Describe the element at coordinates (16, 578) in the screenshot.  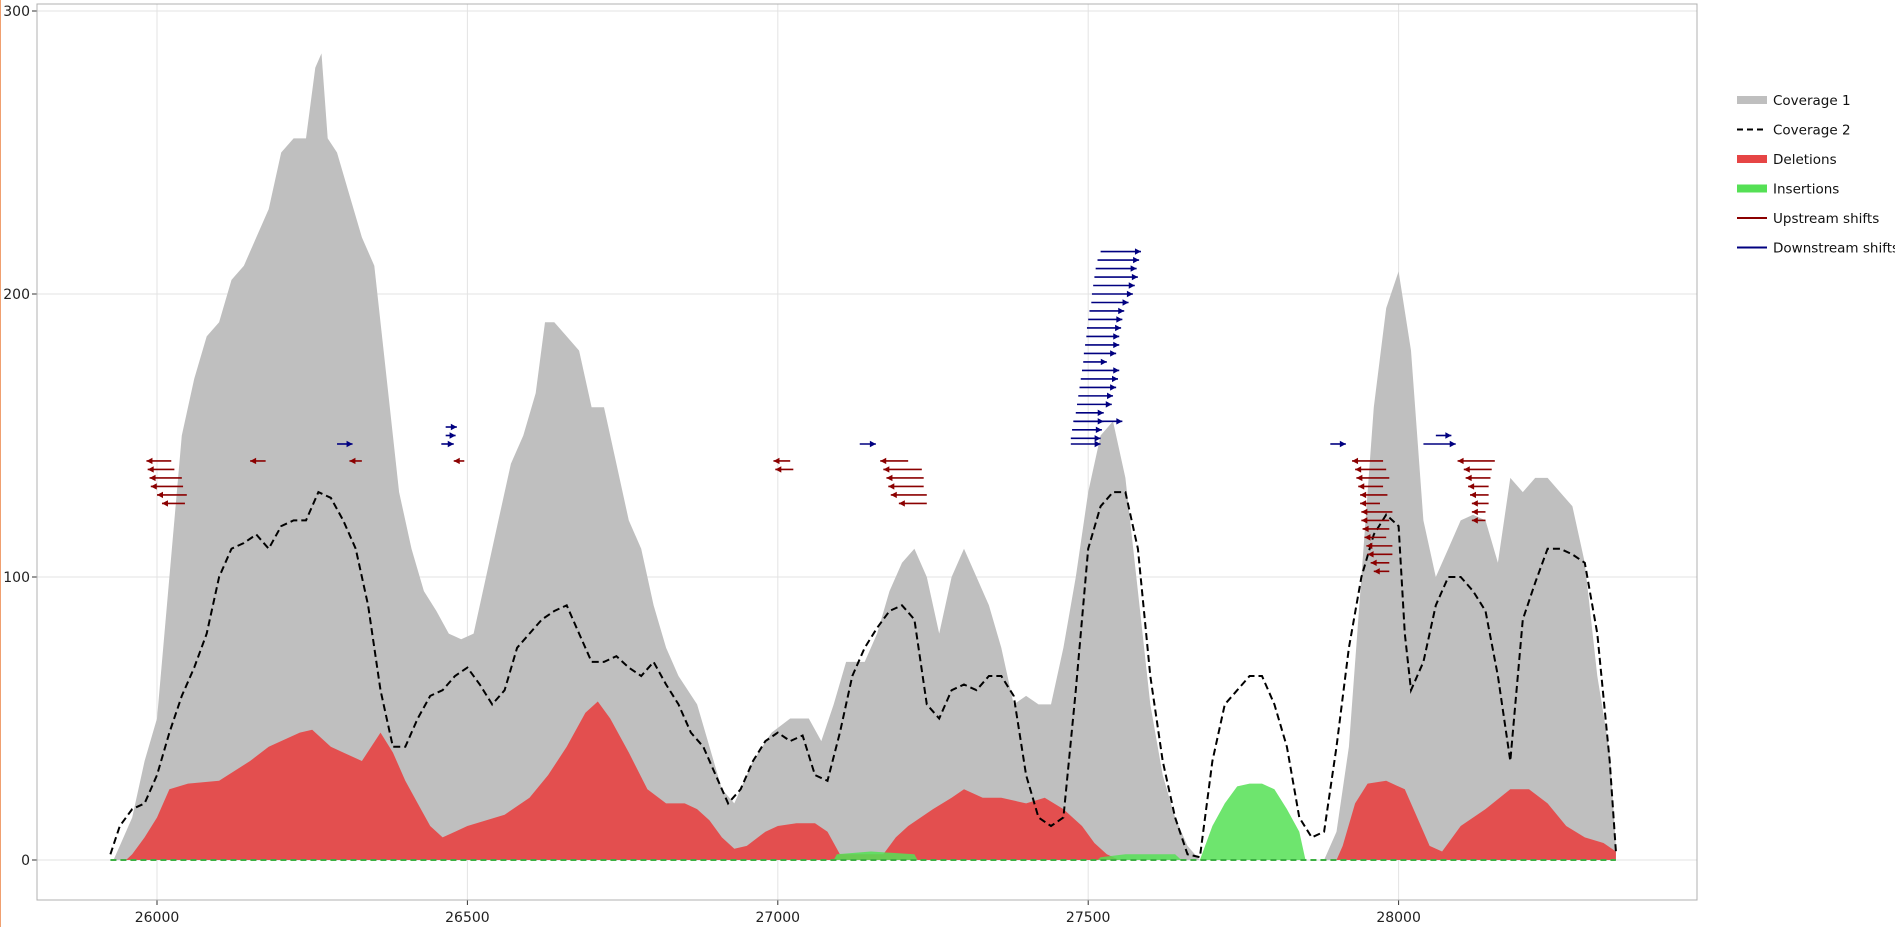
I see `y-tick-label: 100` at that location.